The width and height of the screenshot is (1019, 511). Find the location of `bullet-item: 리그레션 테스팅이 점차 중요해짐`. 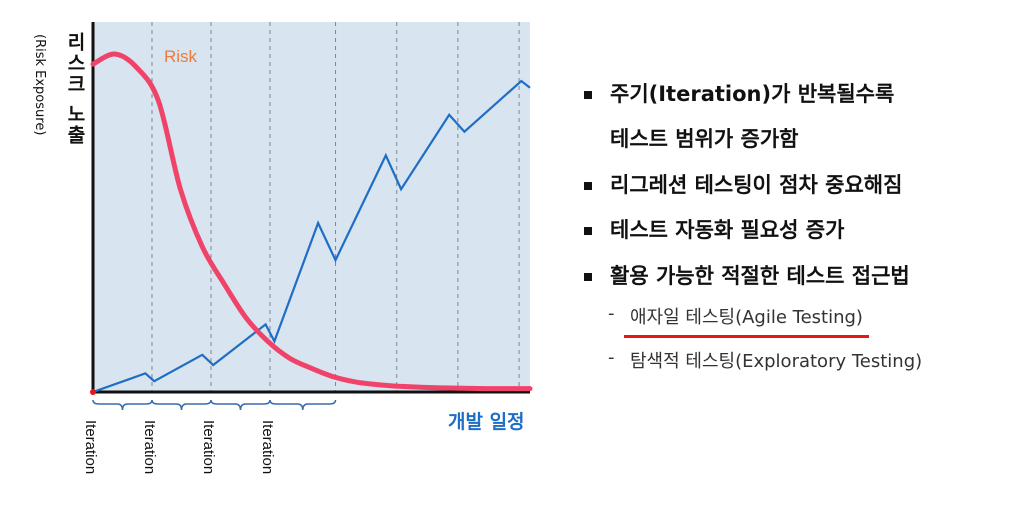

bullet-item: 리그레션 테스팅이 점차 중요해짐 is located at coordinates (795, 185).